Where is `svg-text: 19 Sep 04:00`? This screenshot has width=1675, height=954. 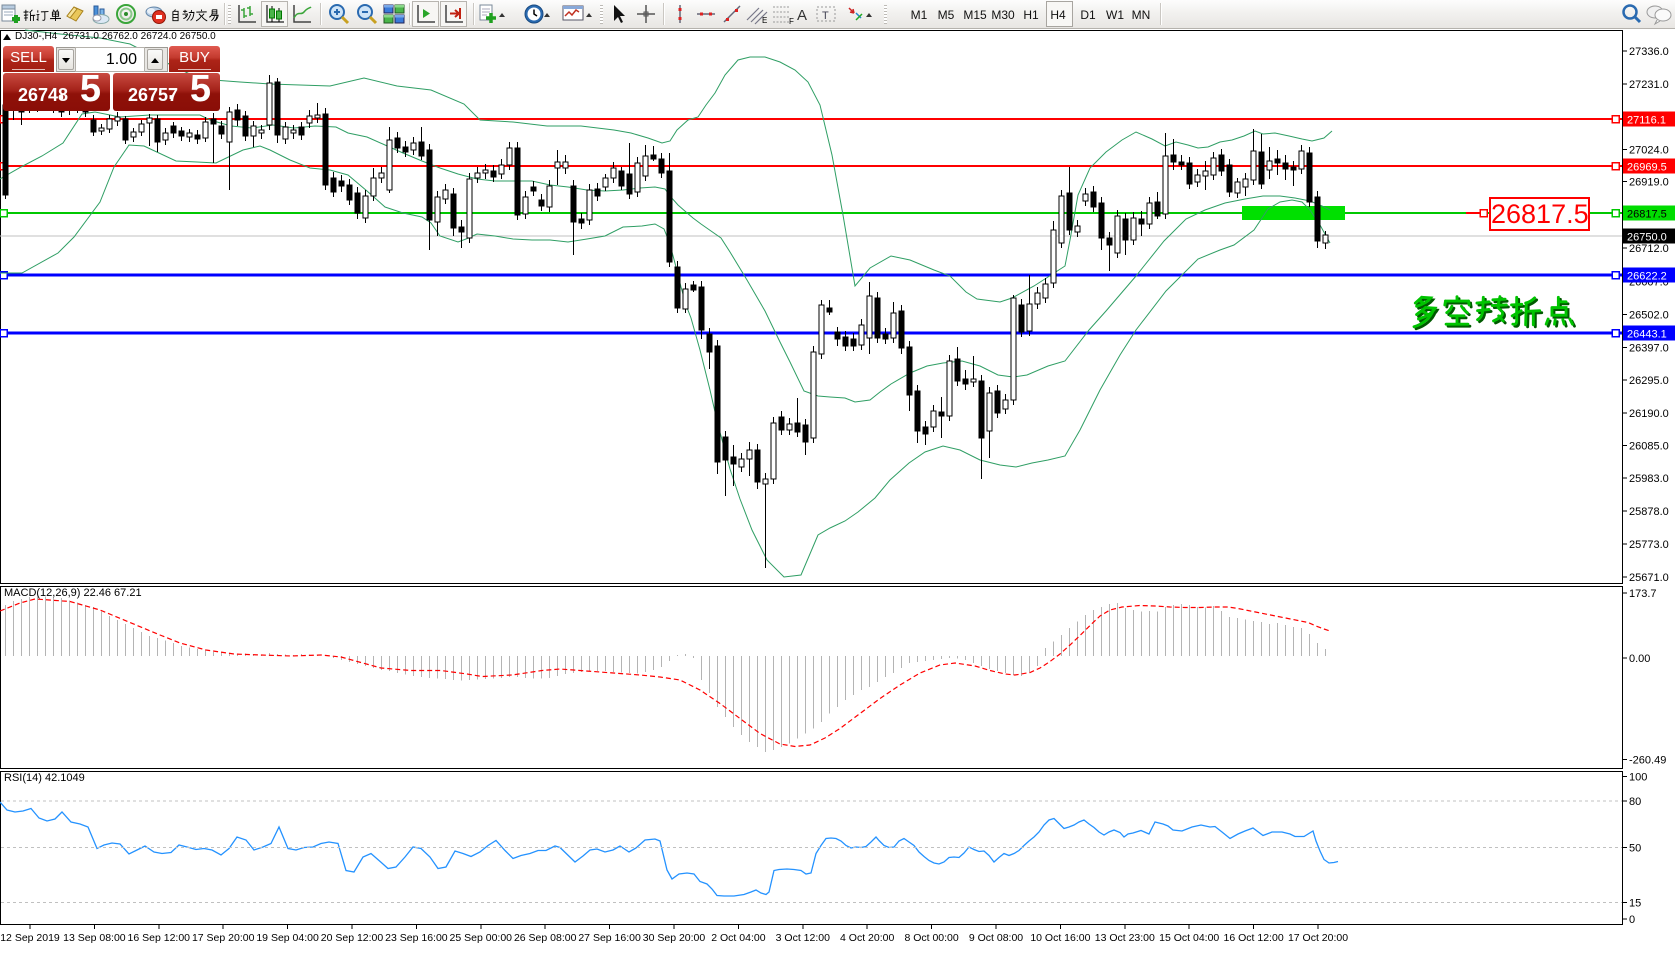 svg-text: 19 Sep 04:00 is located at coordinates (287, 938).